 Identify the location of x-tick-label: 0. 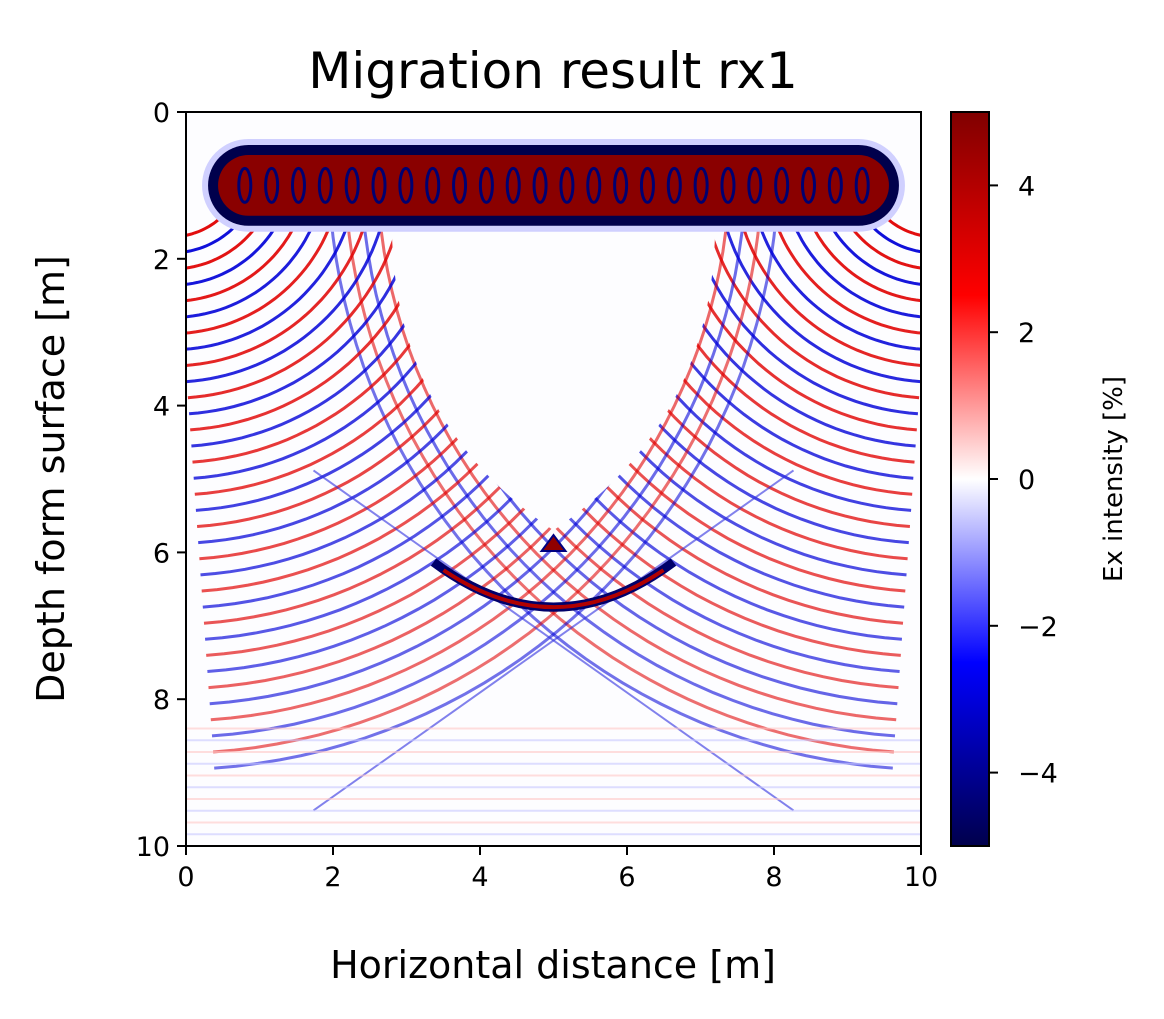
(185, 877).